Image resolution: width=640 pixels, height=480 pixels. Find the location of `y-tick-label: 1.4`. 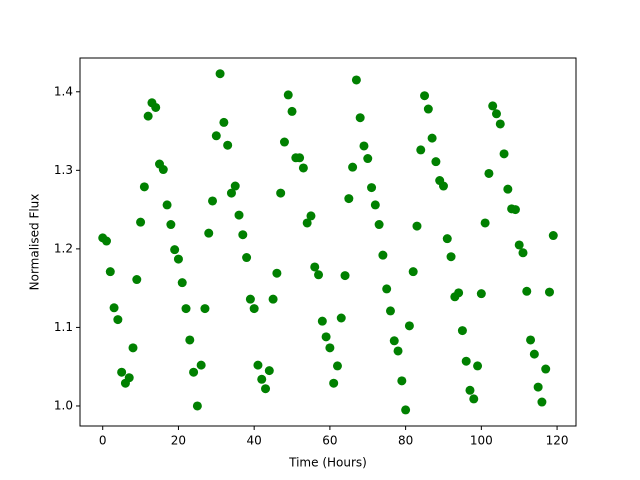

y-tick-label: 1.4 is located at coordinates (63, 91).